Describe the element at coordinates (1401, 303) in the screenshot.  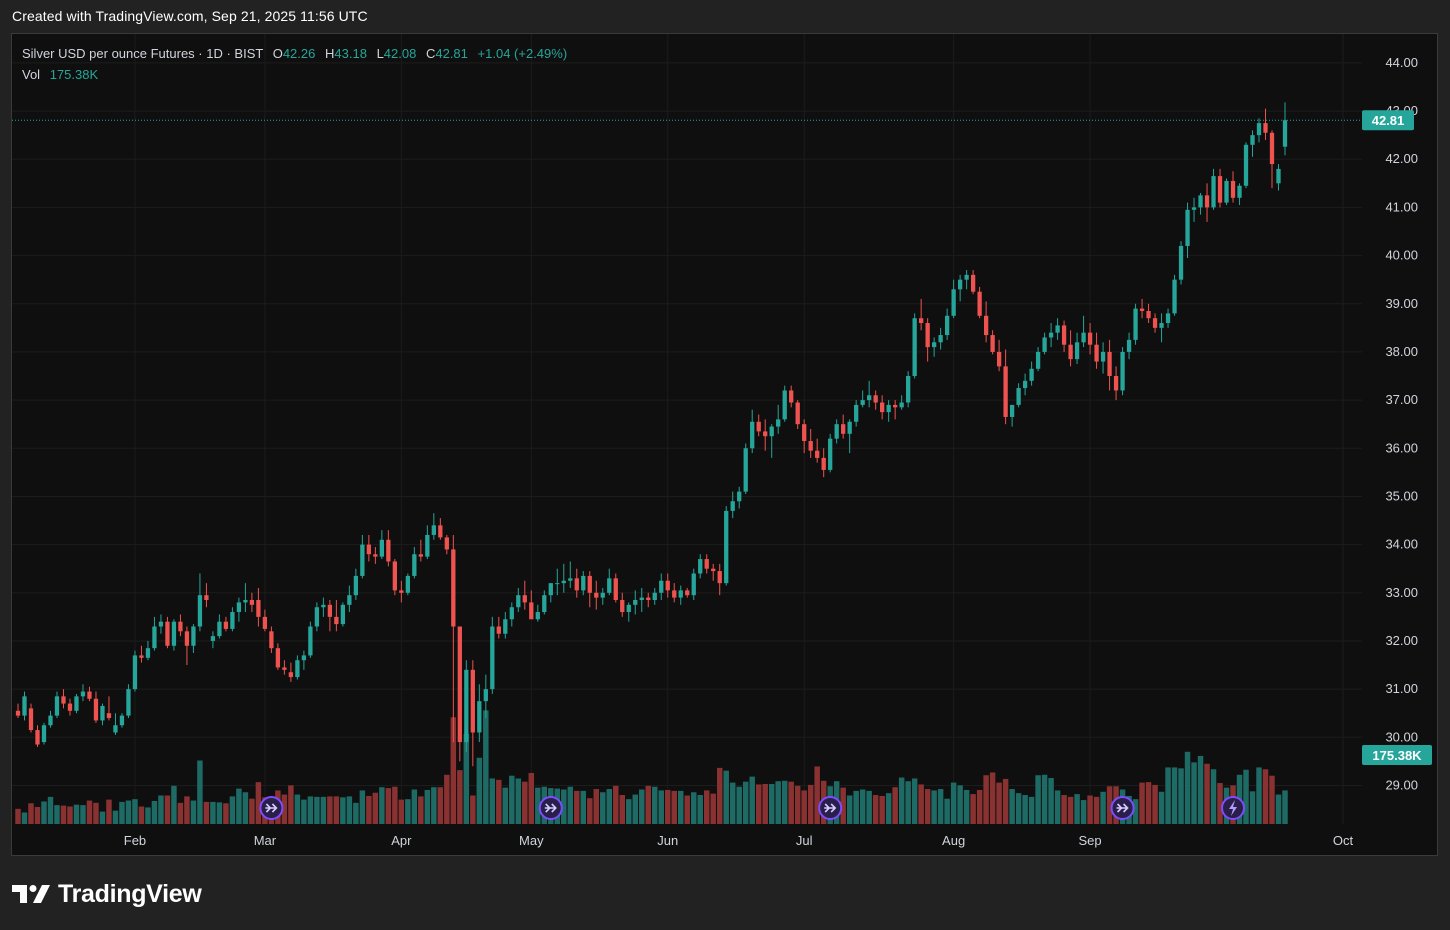
I see `price-tick-label: 39.00` at that location.